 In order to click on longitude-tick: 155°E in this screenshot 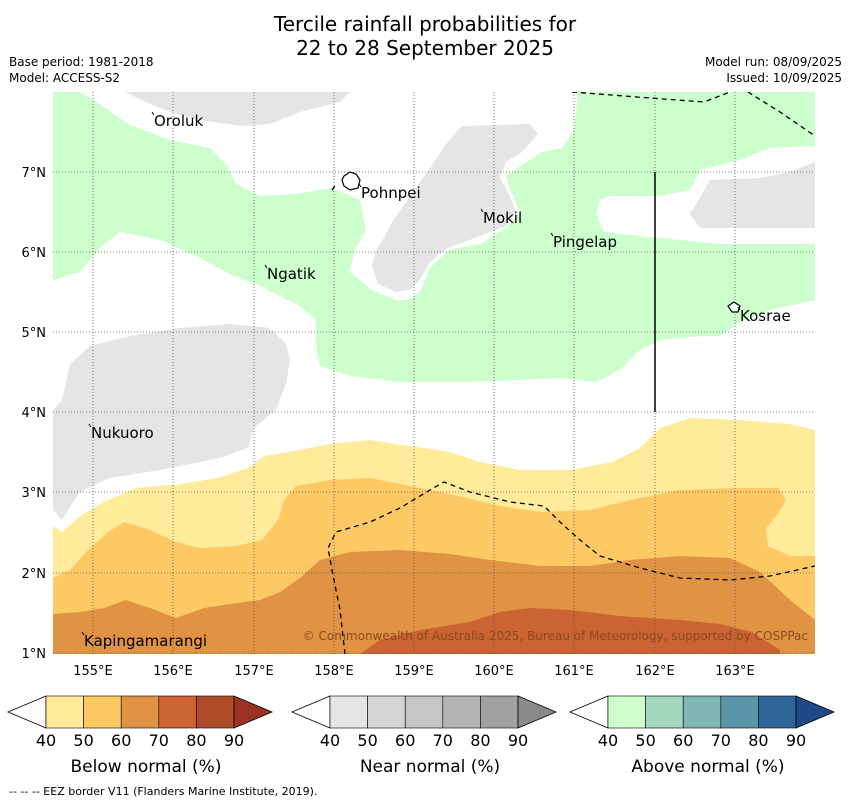, I will do `click(93, 671)`.